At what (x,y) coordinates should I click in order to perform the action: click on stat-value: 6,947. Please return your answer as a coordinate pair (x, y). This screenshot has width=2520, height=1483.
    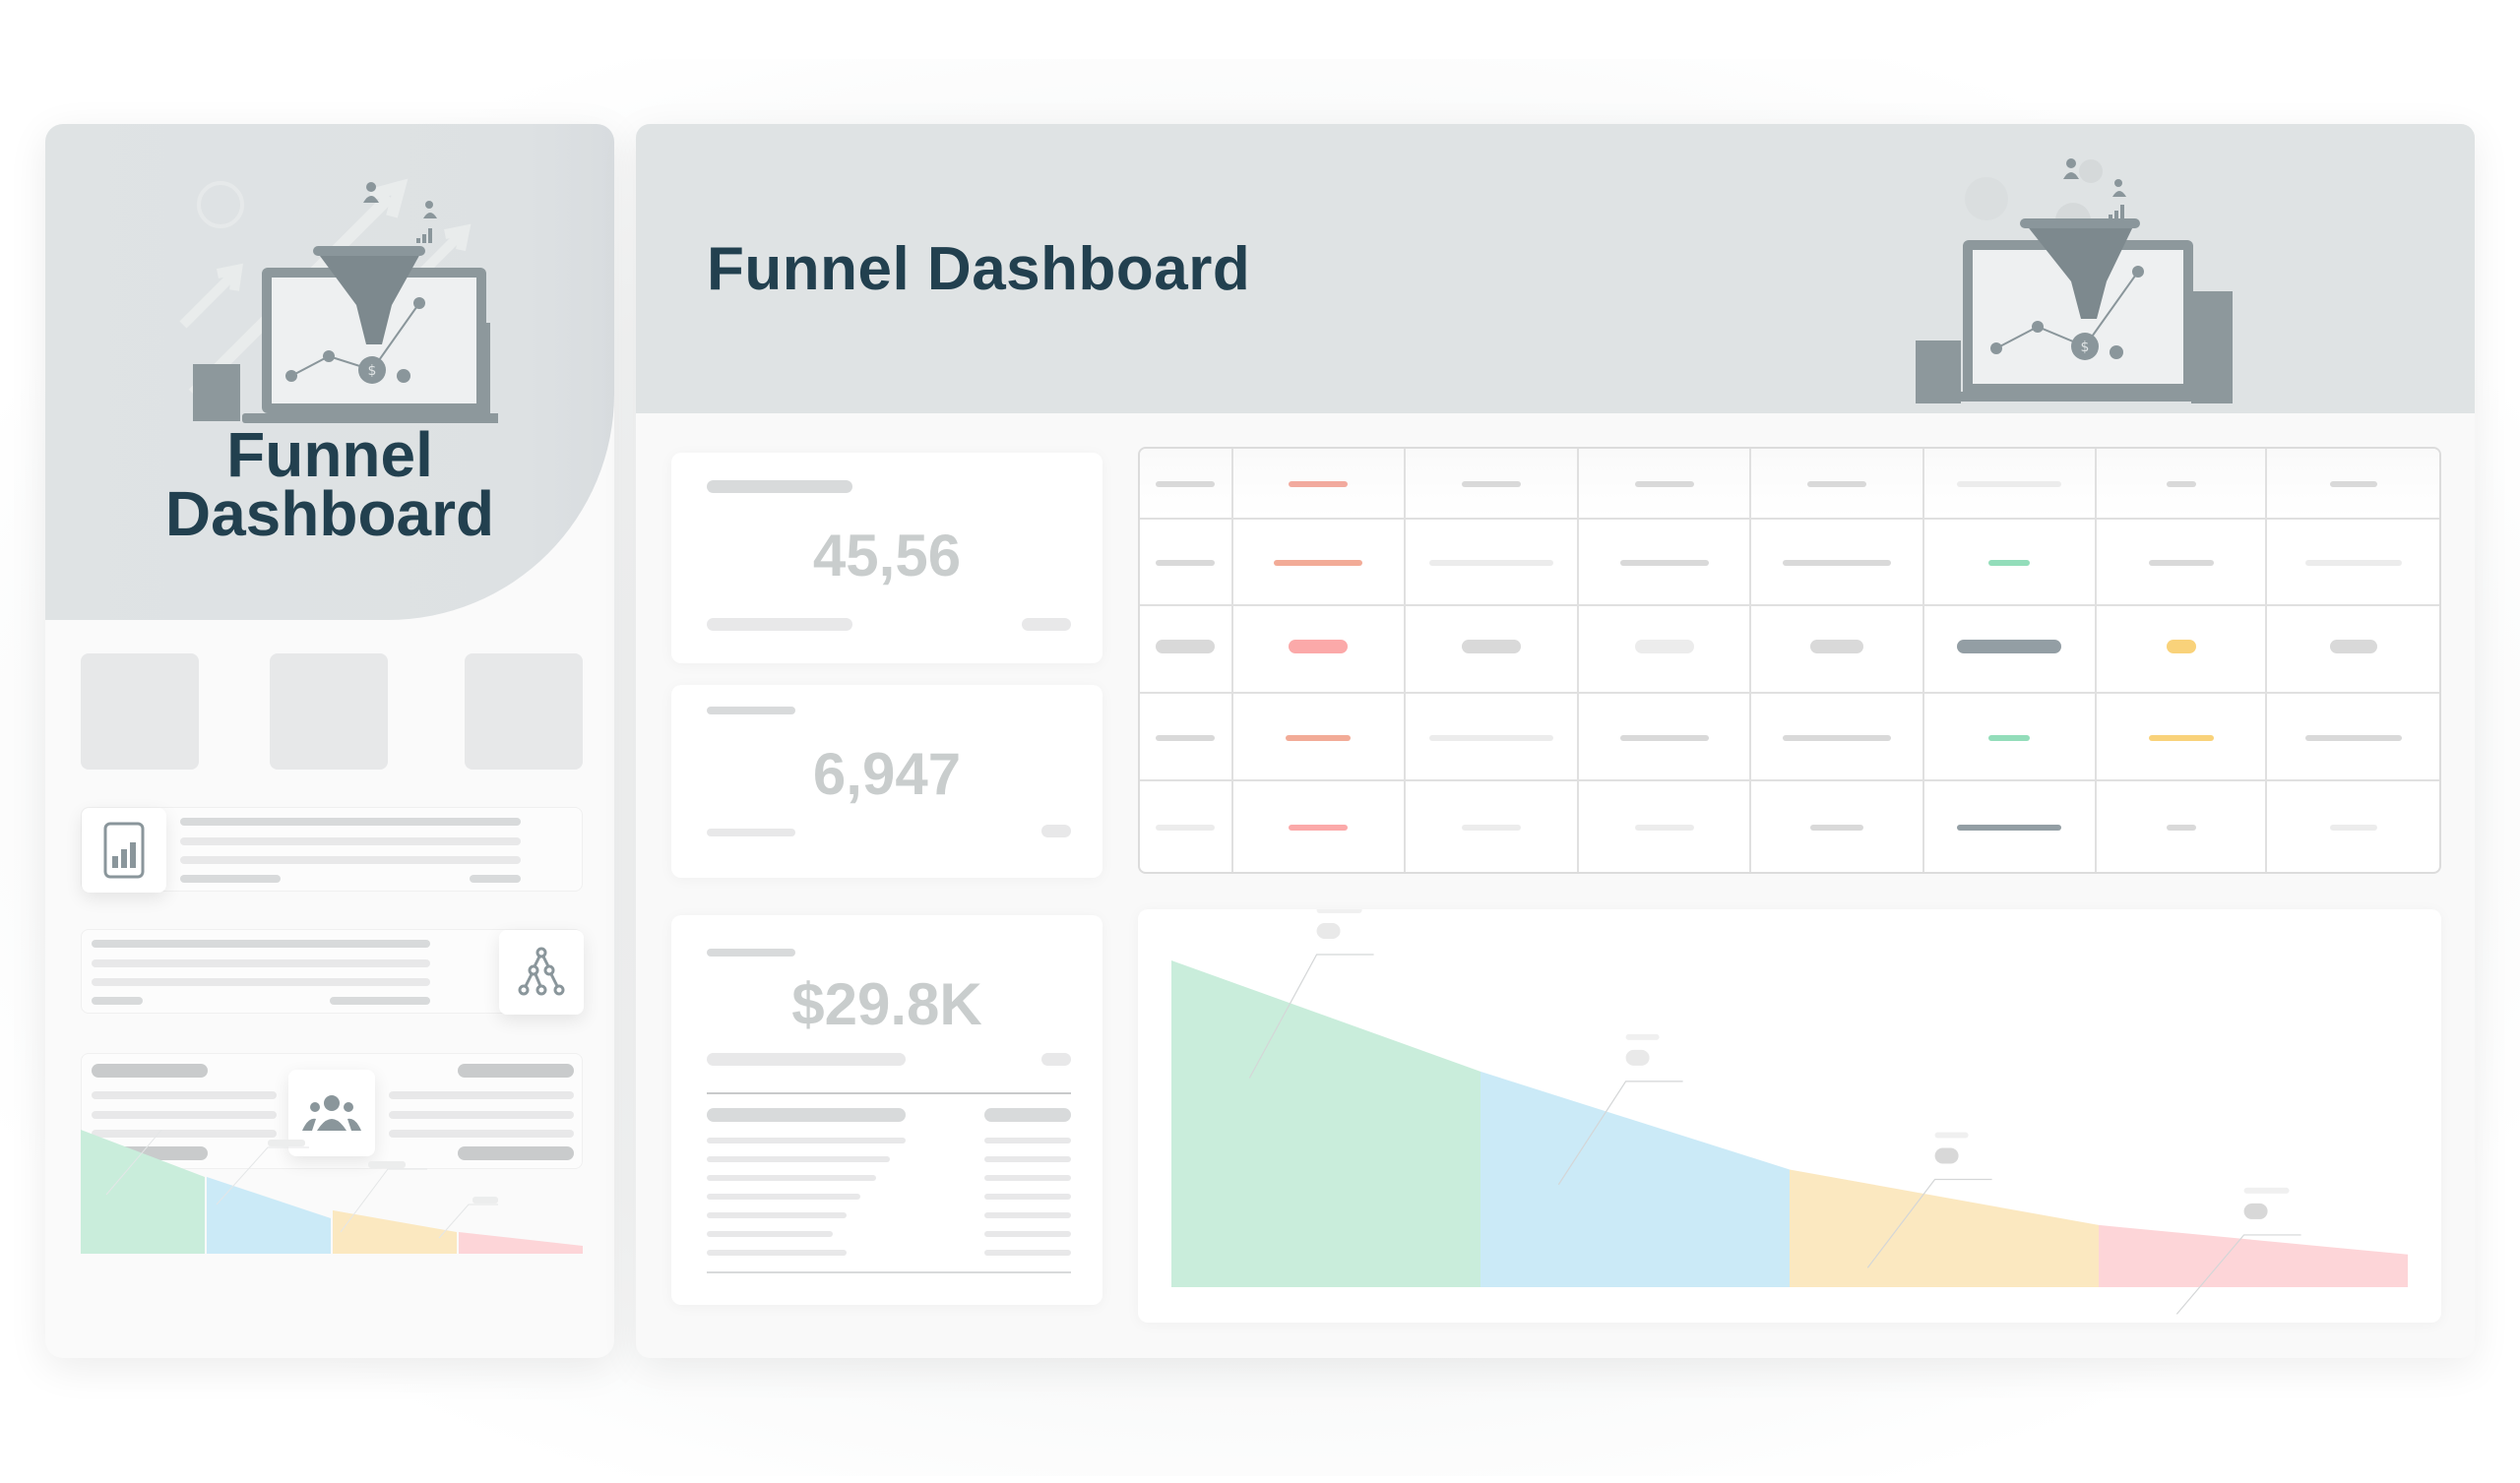
    Looking at the image, I should click on (887, 774).